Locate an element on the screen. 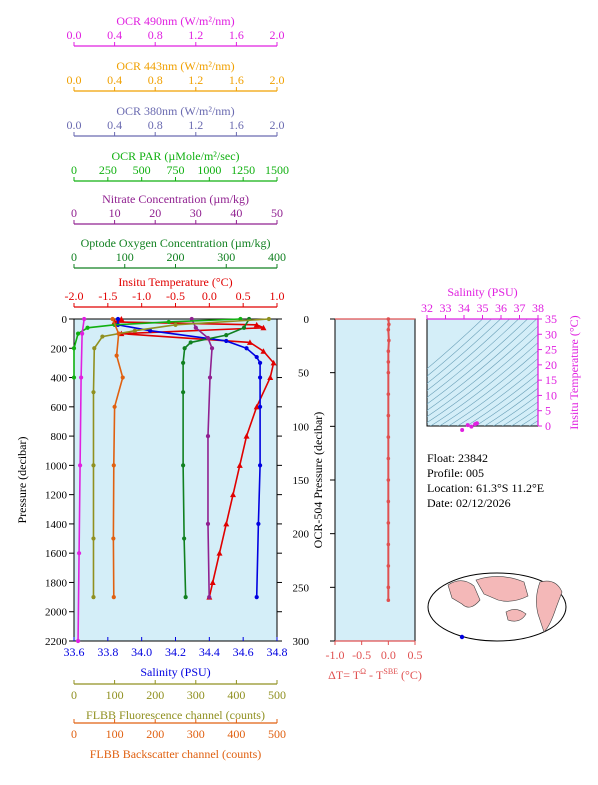  axis-tick-label: 1.2 is located at coordinates (195, 35).